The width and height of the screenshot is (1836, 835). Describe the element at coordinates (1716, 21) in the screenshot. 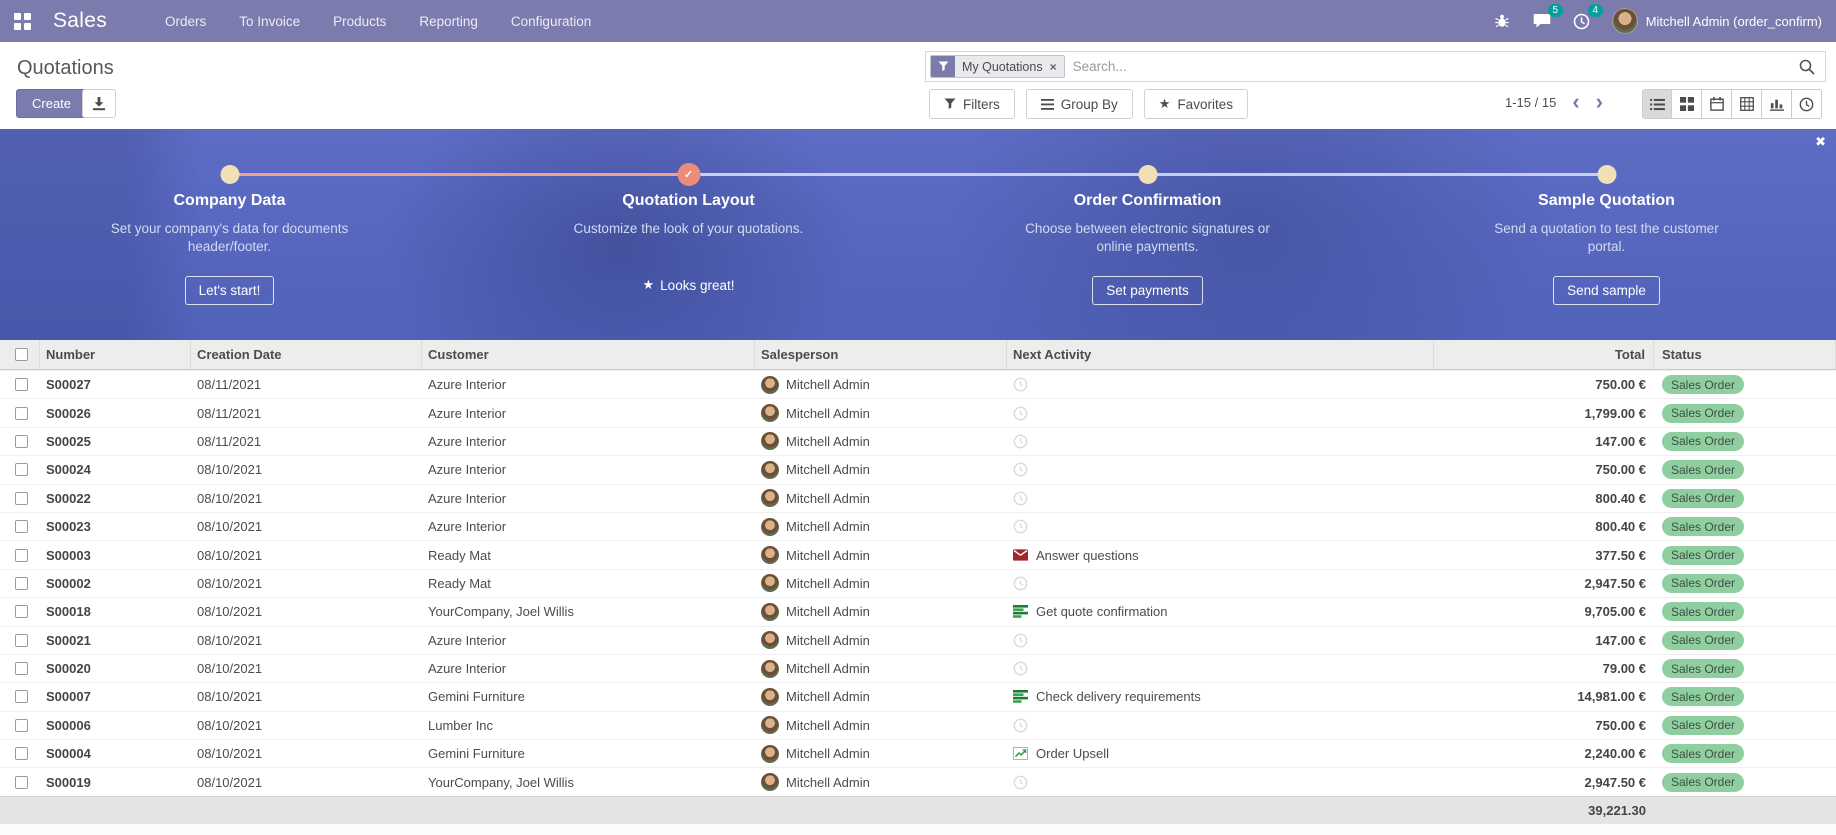

I see `user-menu: Mitchell Admin (order_confirm)` at that location.